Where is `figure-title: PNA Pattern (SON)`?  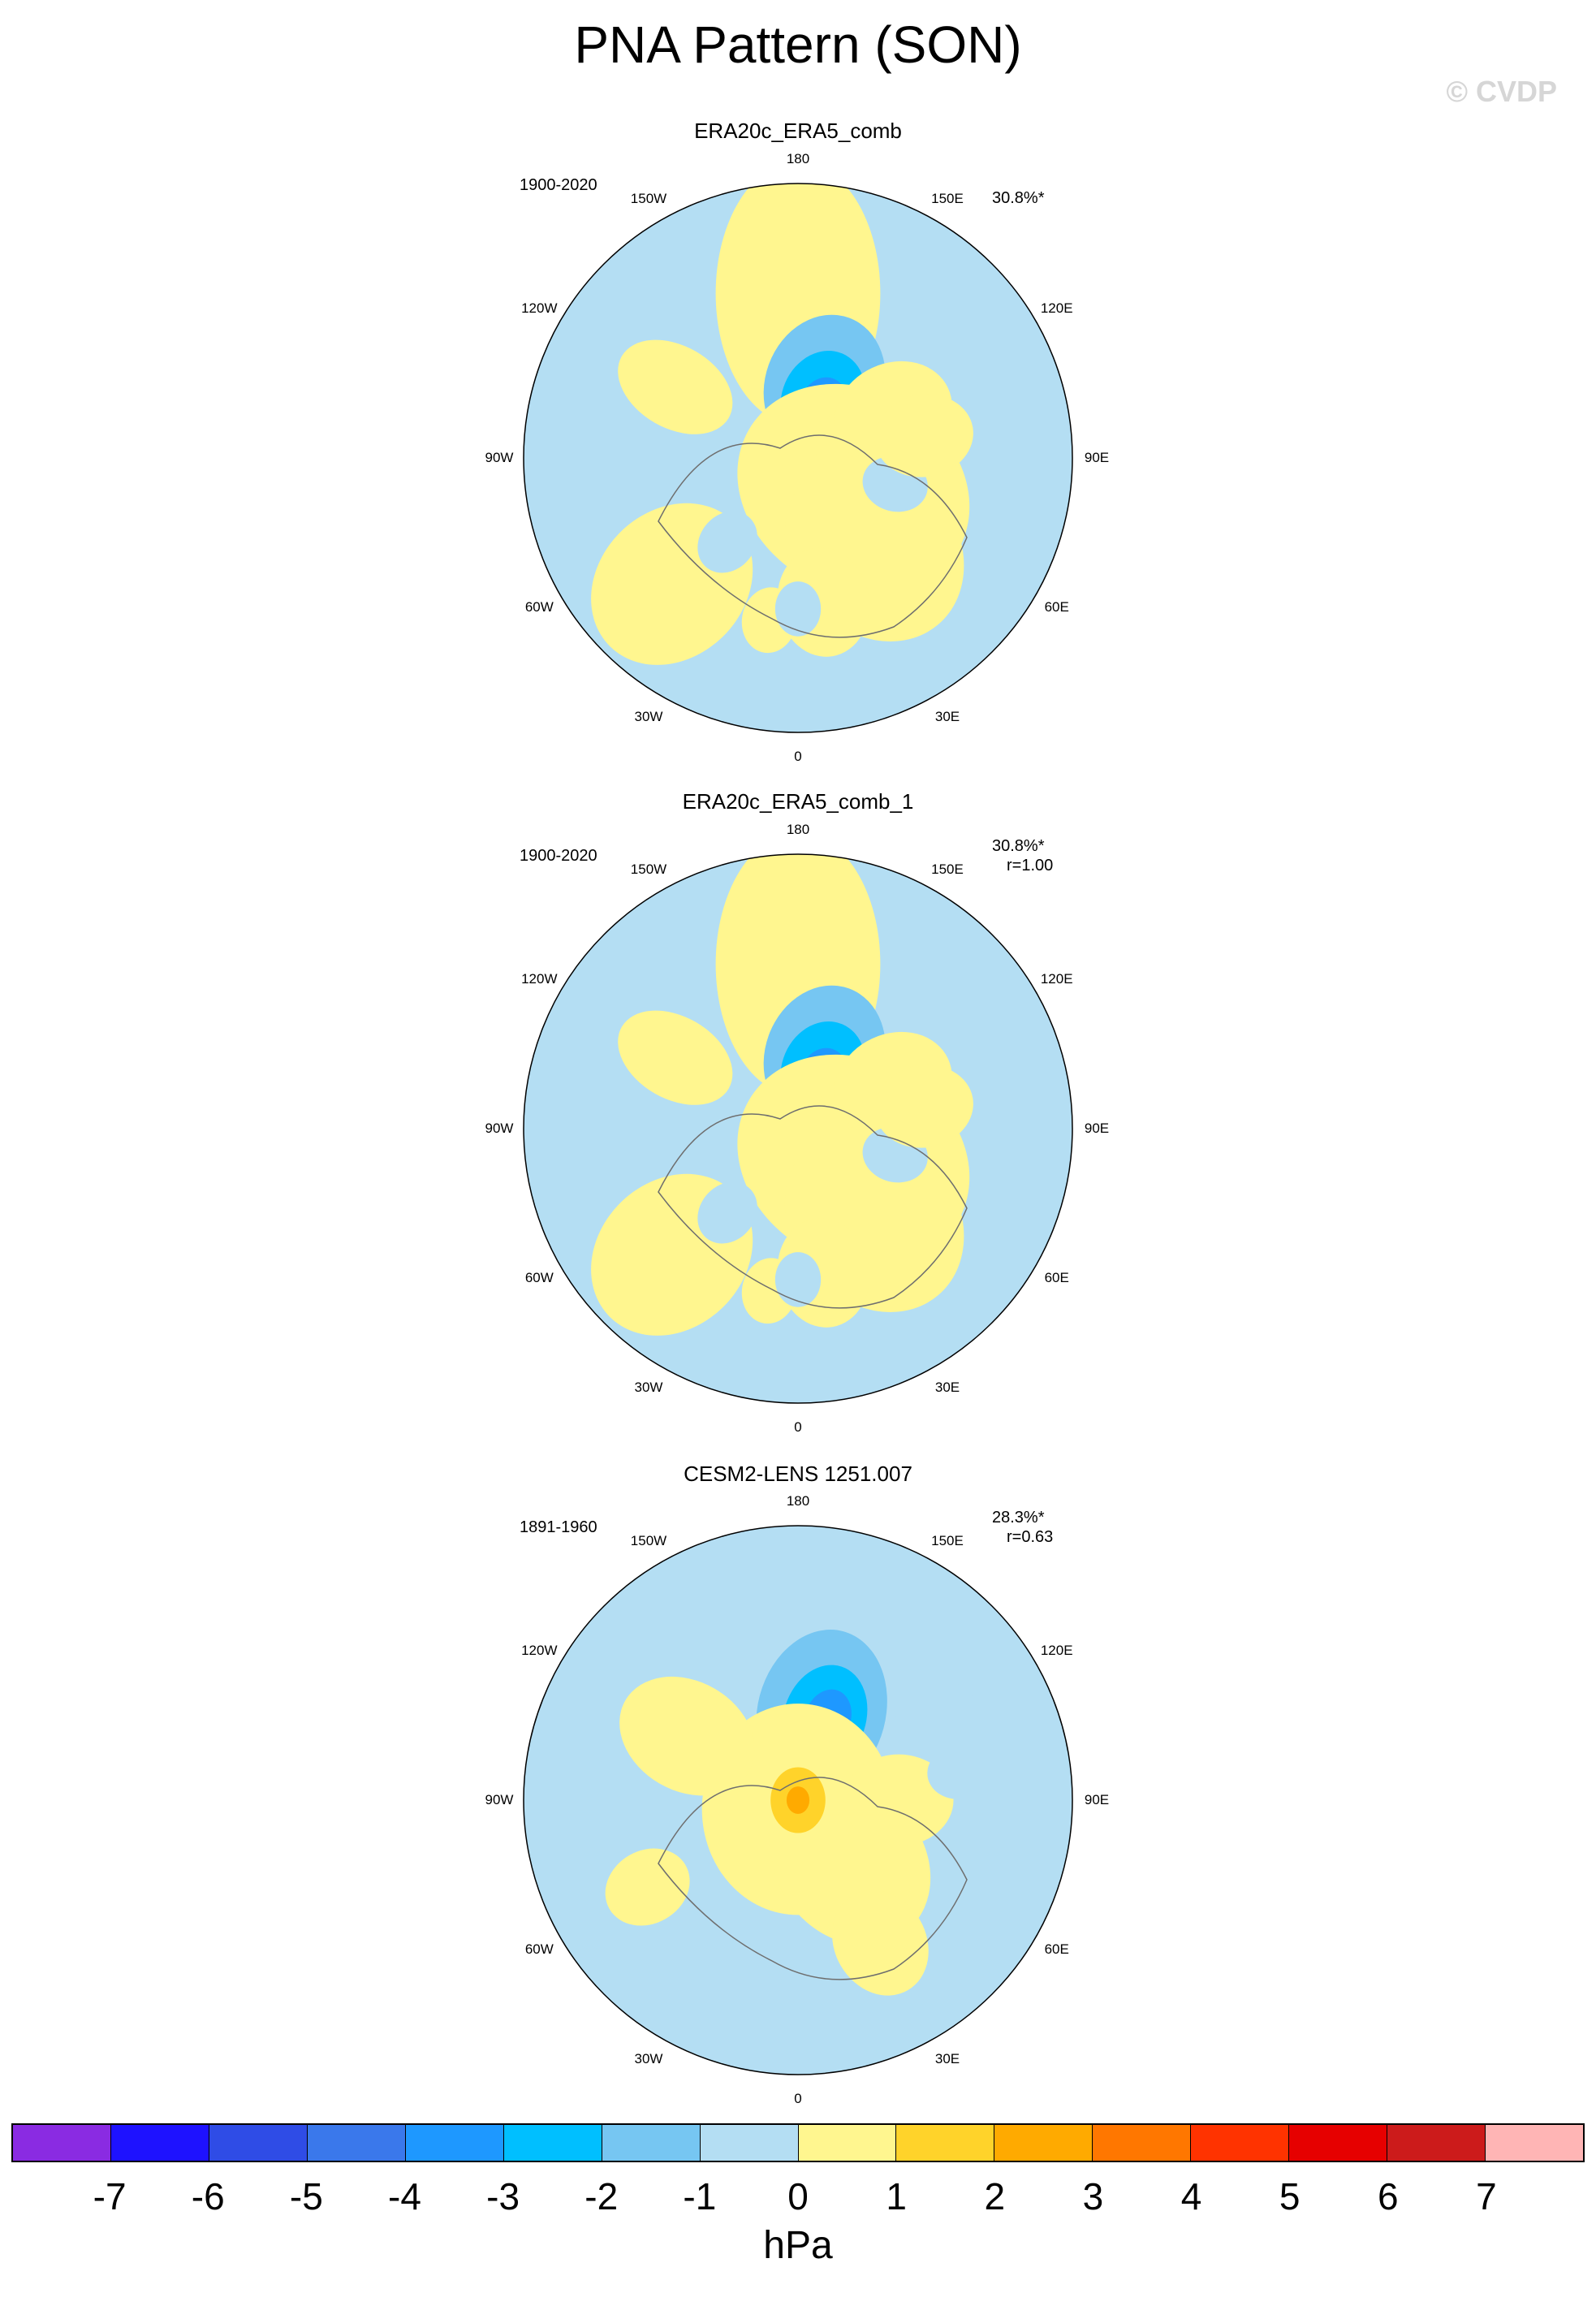 figure-title: PNA Pattern (SON) is located at coordinates (798, 44).